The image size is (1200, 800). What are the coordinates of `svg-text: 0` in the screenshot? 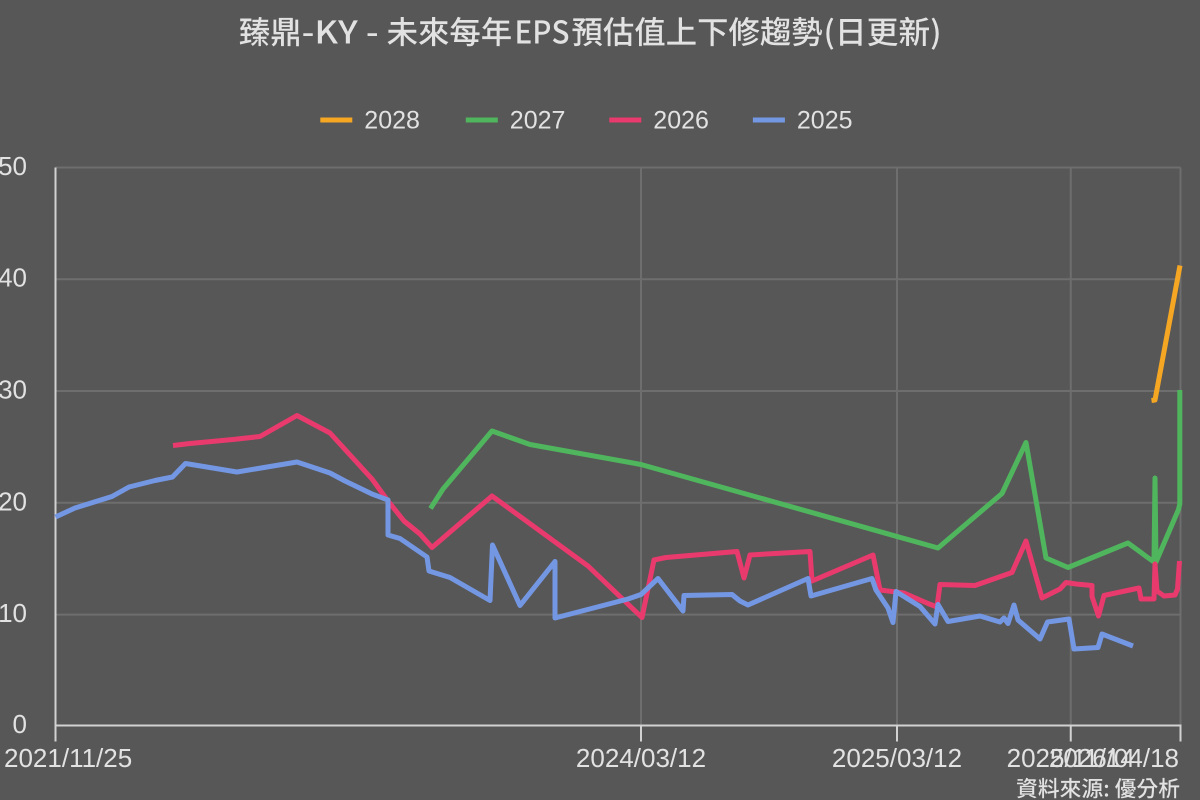 It's located at (20, 724).